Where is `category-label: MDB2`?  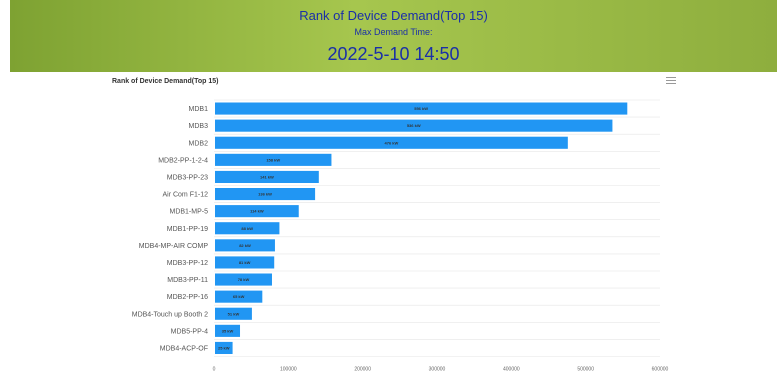
category-label: MDB2 is located at coordinates (199, 143).